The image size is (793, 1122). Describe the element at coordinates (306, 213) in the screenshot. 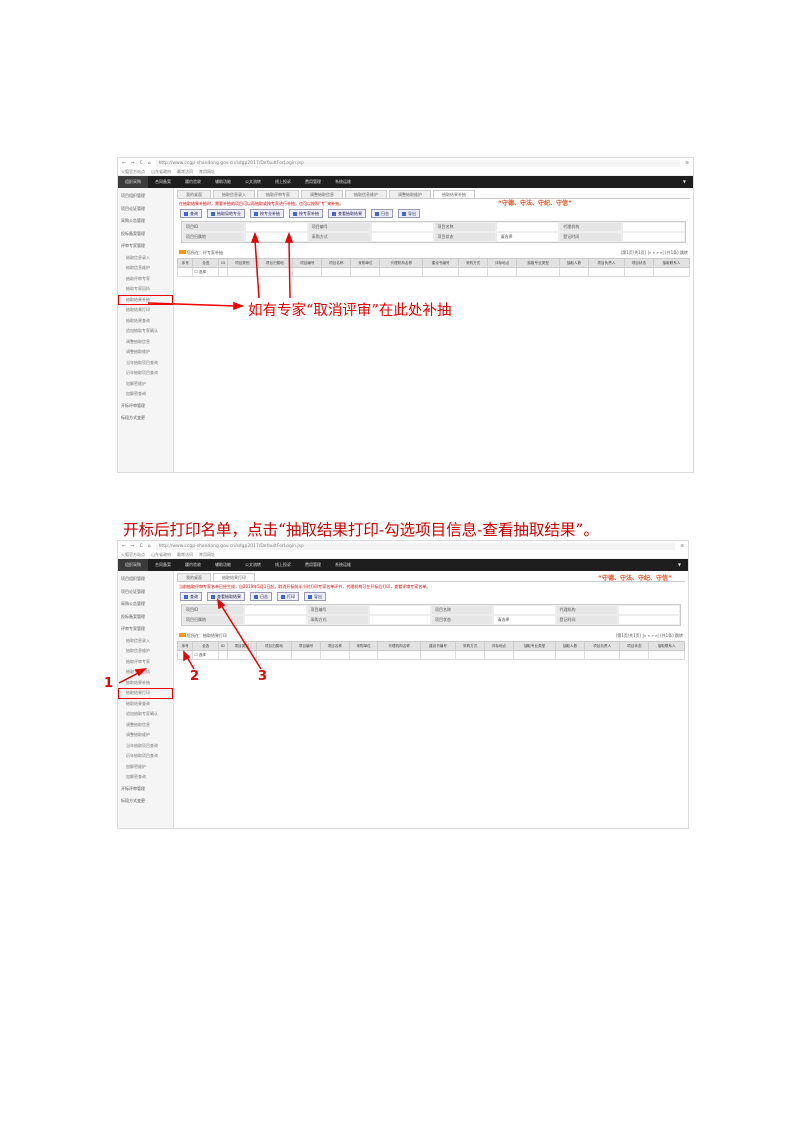

I see `toolbar-button: 按专家补抽` at that location.